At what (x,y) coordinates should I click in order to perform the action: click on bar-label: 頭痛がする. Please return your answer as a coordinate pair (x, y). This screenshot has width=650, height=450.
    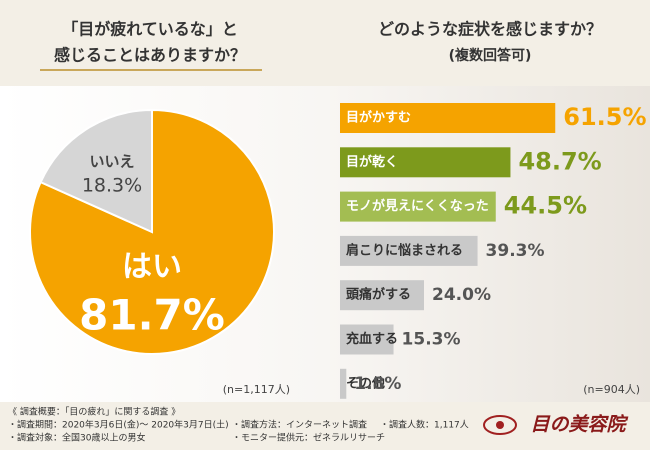
    Looking at the image, I should click on (378, 295).